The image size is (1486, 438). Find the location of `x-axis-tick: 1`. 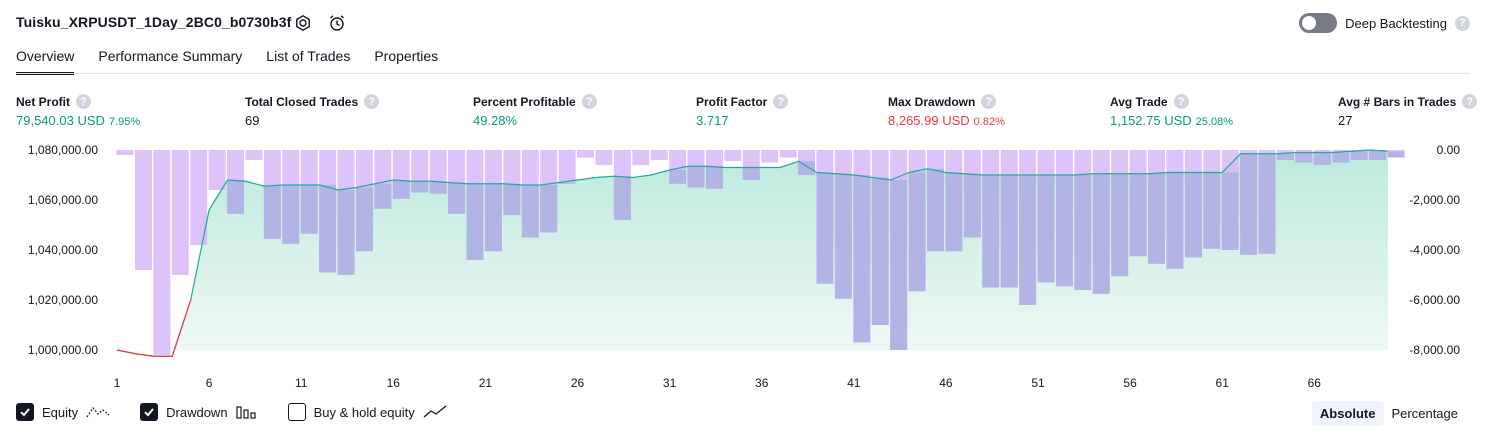

x-axis-tick: 1 is located at coordinates (117, 383).